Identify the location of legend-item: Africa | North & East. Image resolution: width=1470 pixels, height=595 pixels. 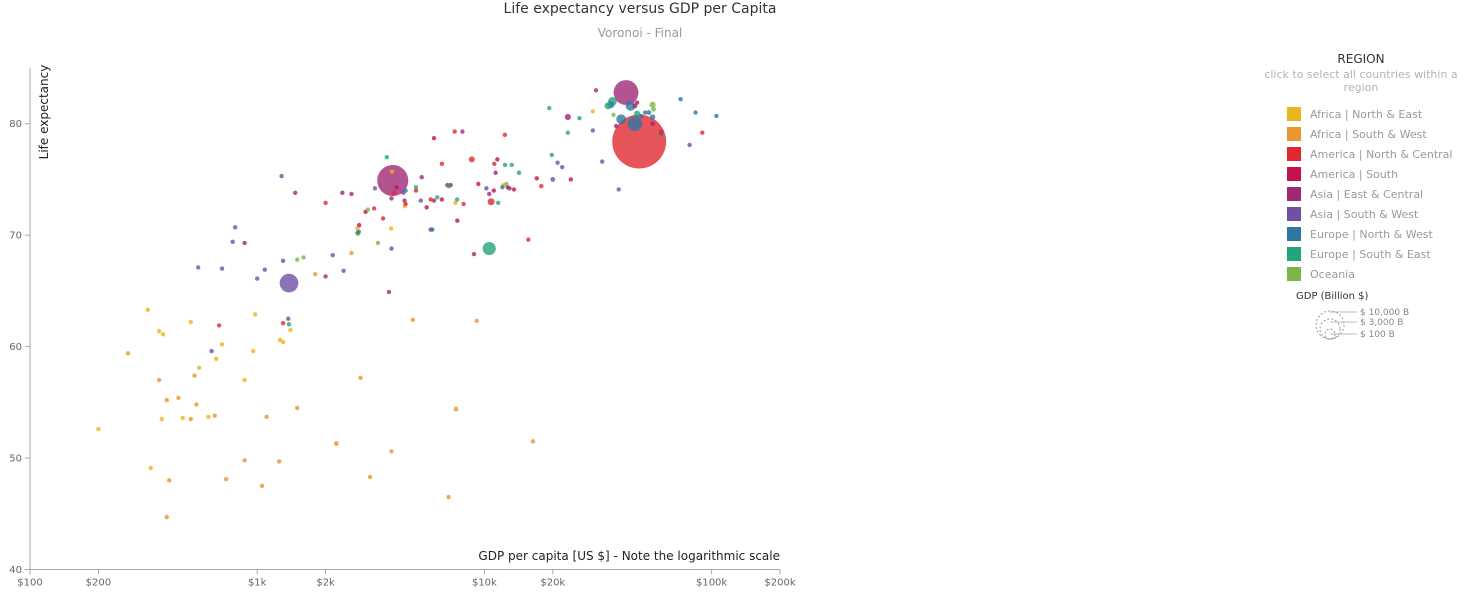
(1359, 114).